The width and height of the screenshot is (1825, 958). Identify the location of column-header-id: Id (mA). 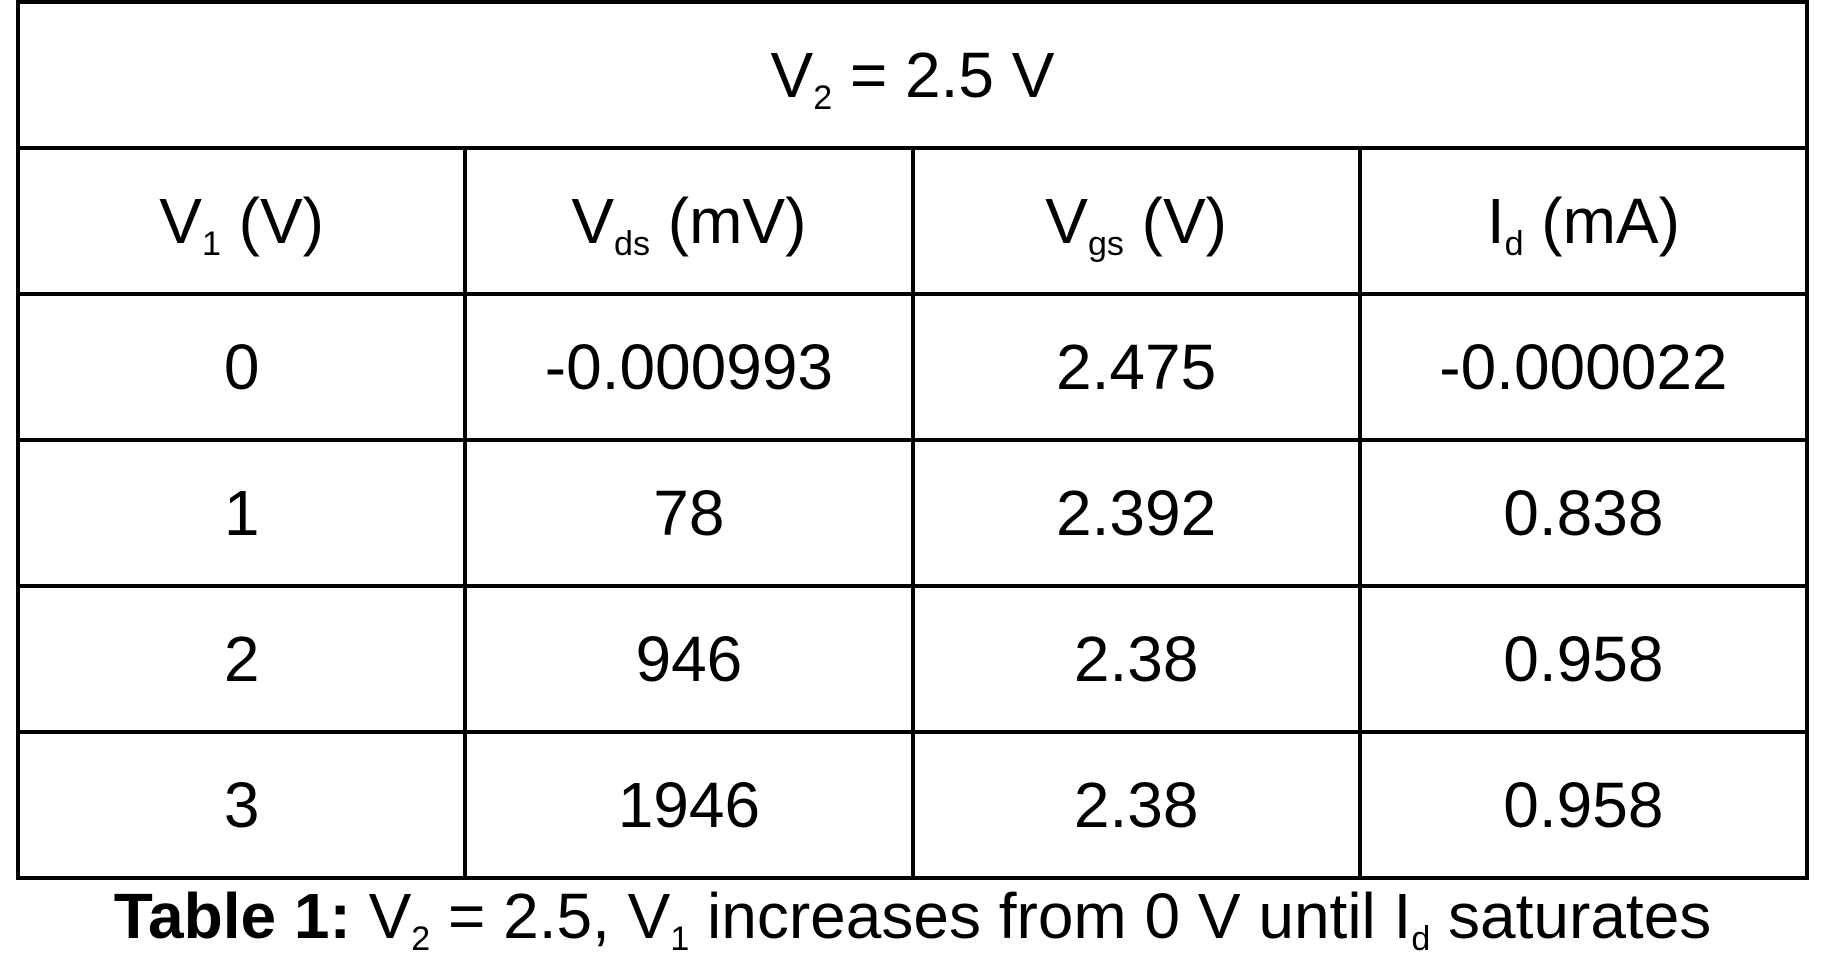
(1583, 221).